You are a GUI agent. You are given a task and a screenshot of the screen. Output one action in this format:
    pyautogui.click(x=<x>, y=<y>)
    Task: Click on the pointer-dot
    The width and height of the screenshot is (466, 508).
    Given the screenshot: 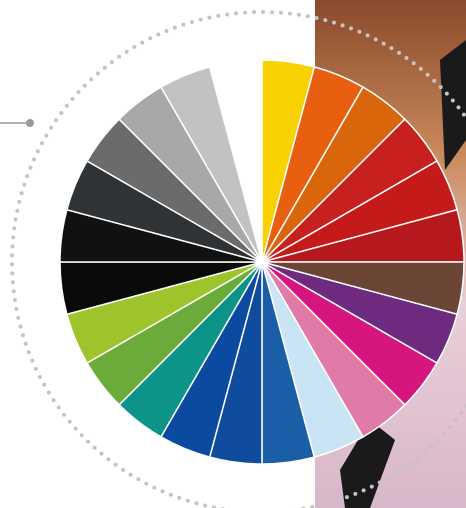 What is the action you would take?
    pyautogui.click(x=30, y=123)
    